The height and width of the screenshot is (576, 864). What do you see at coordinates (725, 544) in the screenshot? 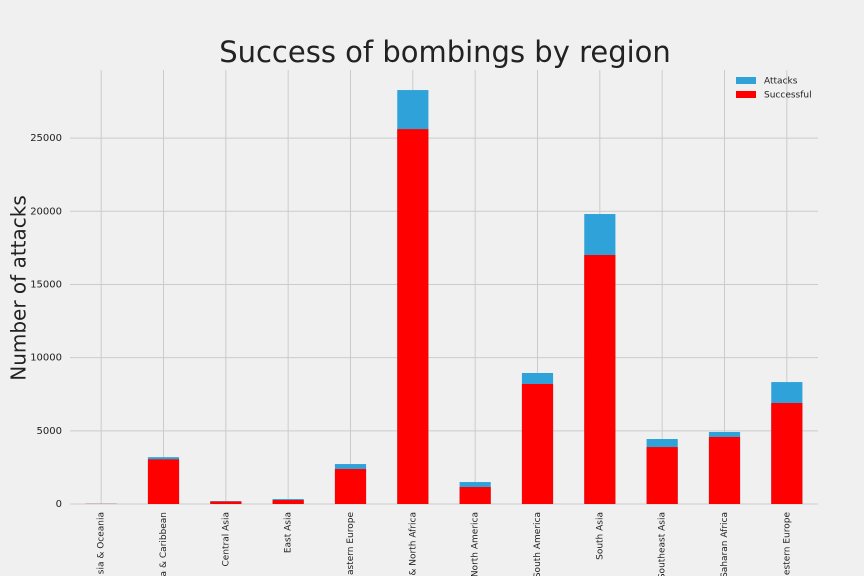
I see `x-tick-label: Saharan Africa` at bounding box center [725, 544].